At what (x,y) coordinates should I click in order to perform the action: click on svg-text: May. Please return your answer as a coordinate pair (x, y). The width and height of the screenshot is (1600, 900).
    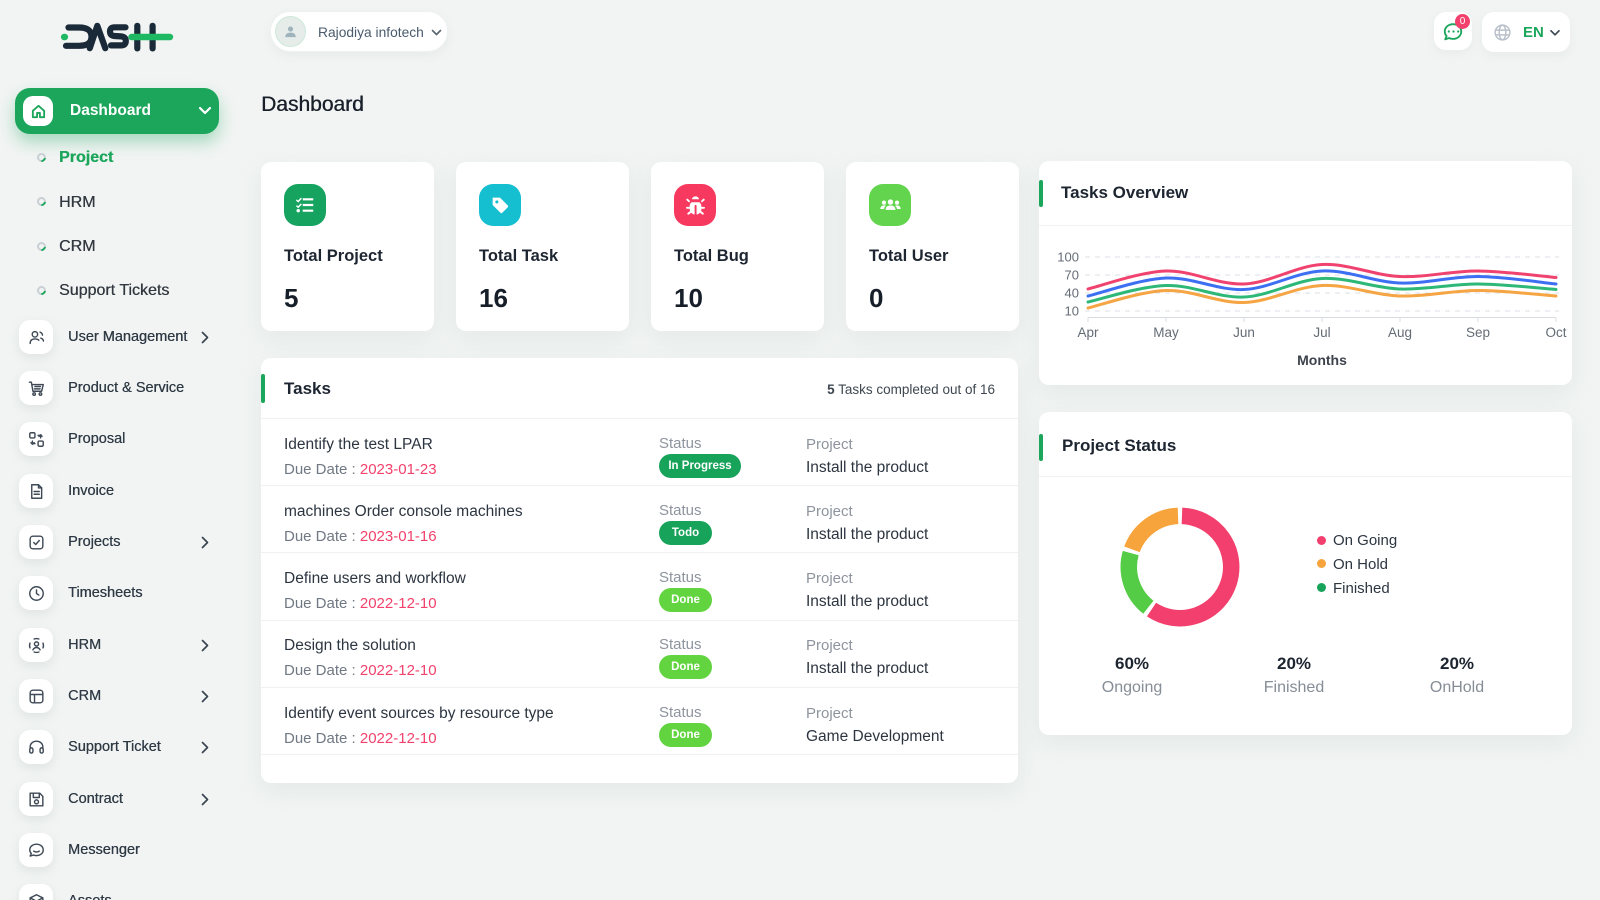
    Looking at the image, I should click on (1166, 332).